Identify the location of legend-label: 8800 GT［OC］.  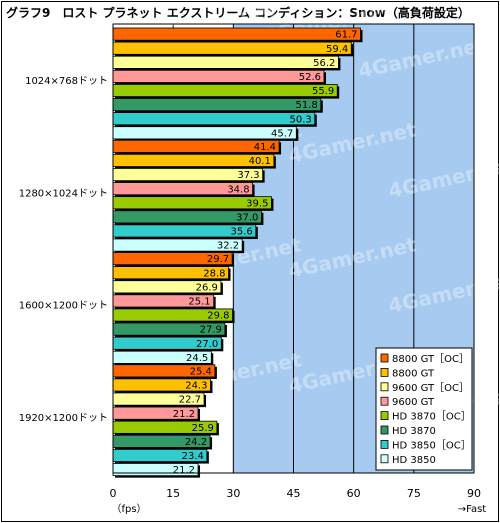
(430, 359).